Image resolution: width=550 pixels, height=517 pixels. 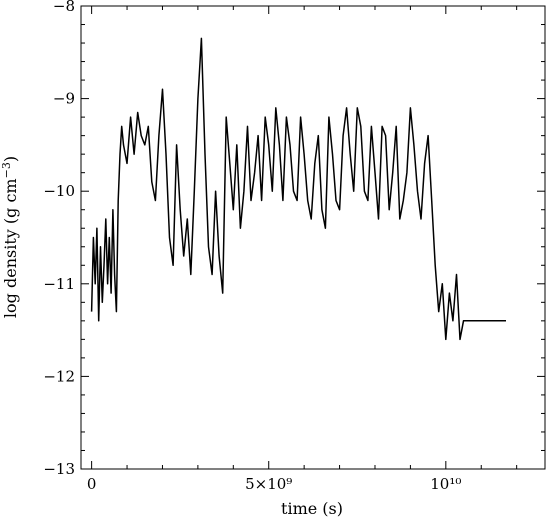 I want to click on y-axis-label-exponent: −3, so click(x=6, y=170).